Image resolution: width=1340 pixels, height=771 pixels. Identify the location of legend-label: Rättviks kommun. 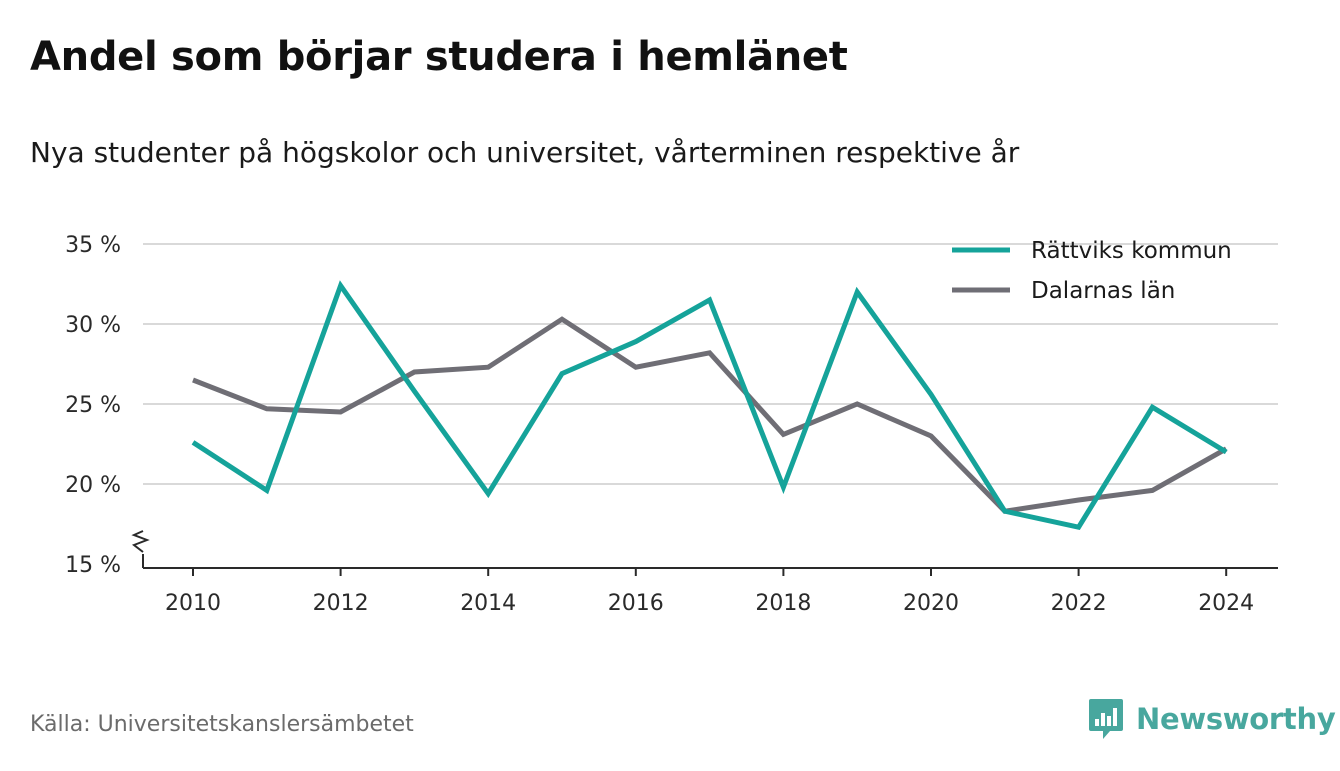
(1131, 251).